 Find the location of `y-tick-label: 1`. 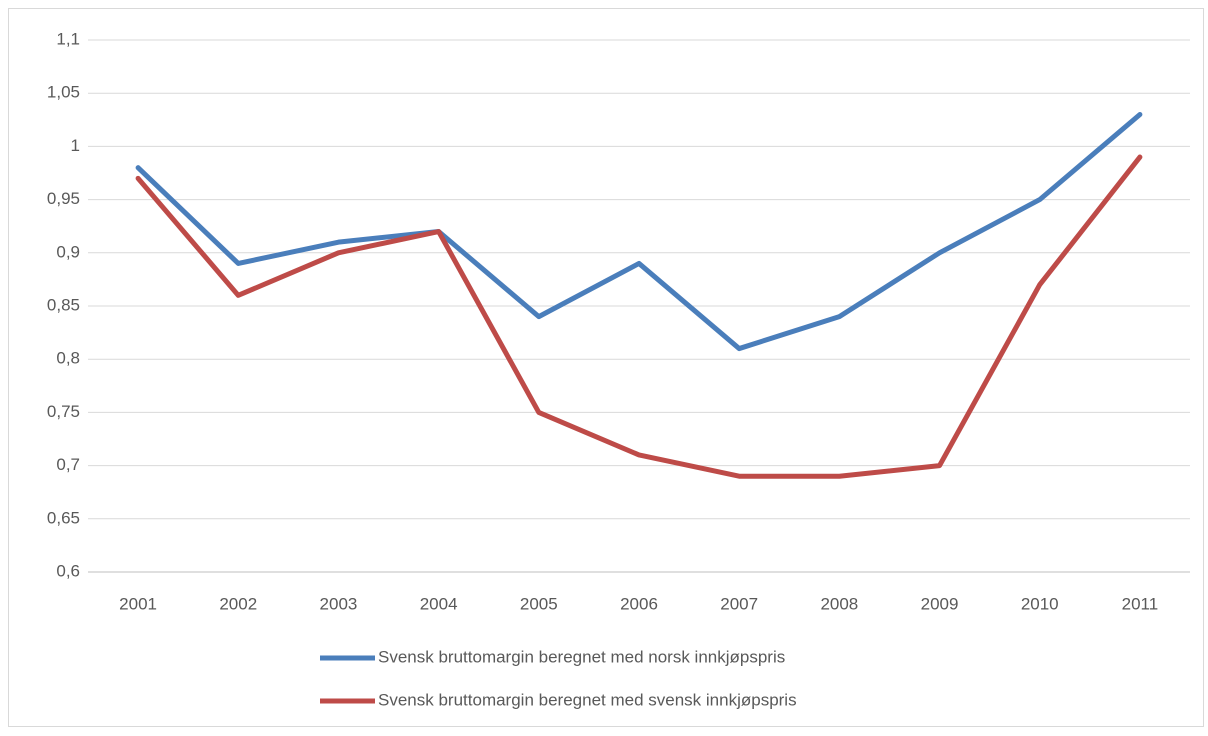

y-tick-label: 1 is located at coordinates (75, 145).